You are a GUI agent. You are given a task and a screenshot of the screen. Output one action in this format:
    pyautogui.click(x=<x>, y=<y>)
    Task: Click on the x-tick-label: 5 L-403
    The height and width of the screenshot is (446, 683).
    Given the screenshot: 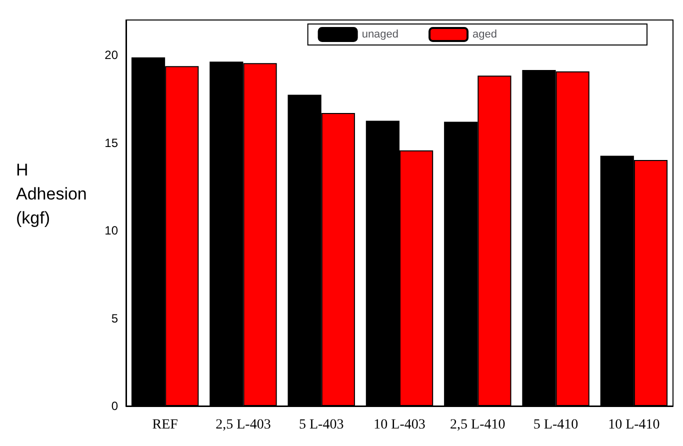 What is the action you would take?
    pyautogui.click(x=321, y=425)
    